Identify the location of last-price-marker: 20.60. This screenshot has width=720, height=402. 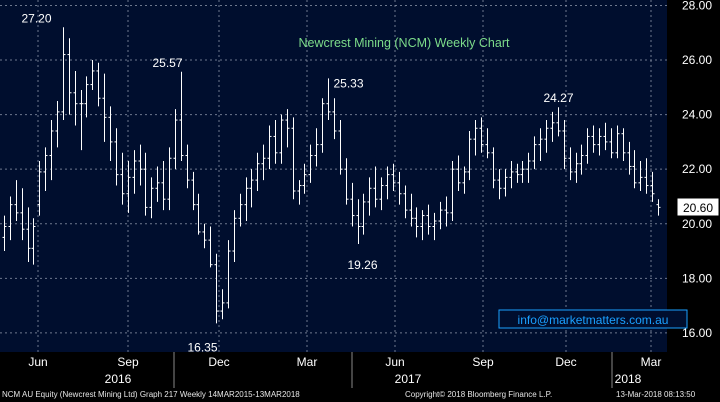
(698, 207).